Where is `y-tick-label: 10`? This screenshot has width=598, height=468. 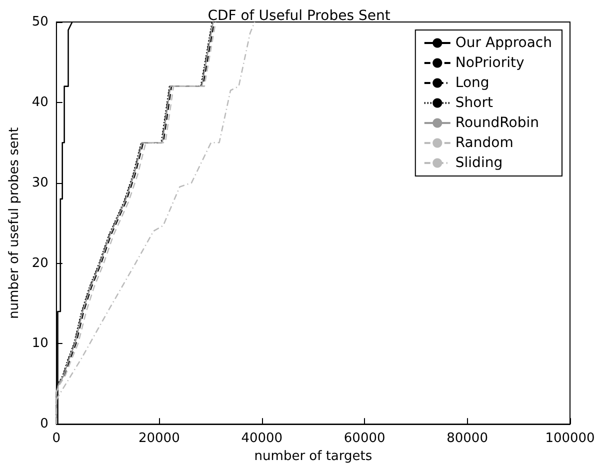
y-tick-label: 10 is located at coordinates (40, 344).